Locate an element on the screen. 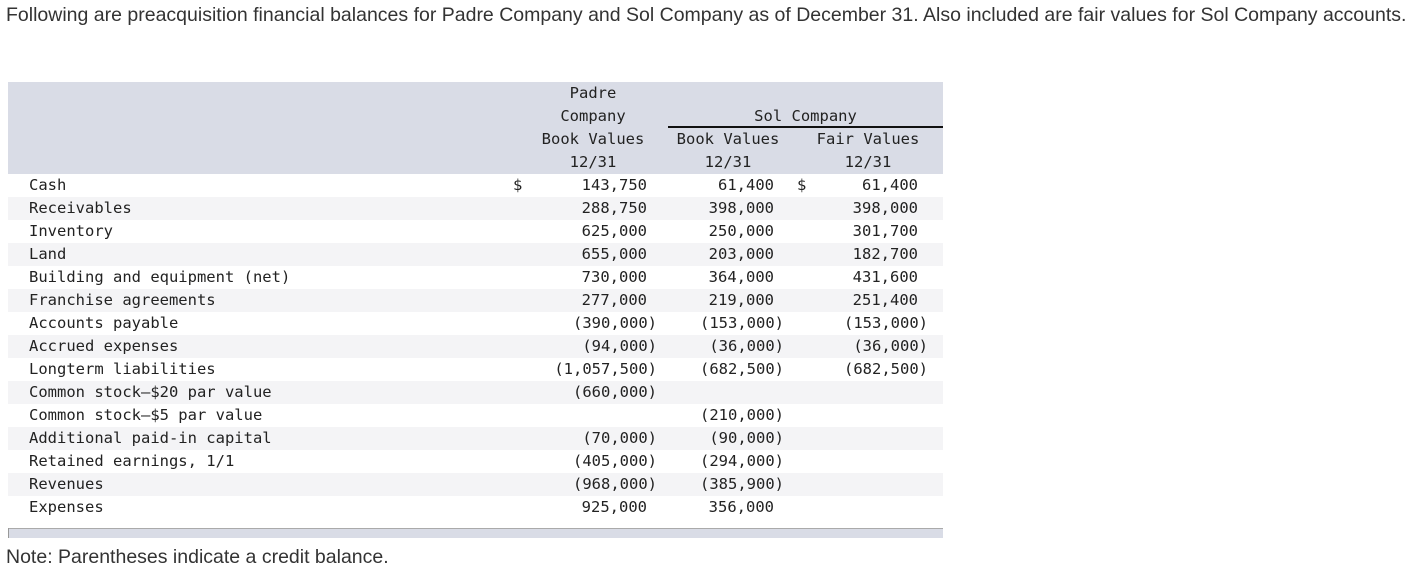 The image size is (1417, 583). sol-fair-value: 182,700 is located at coordinates (885, 254).